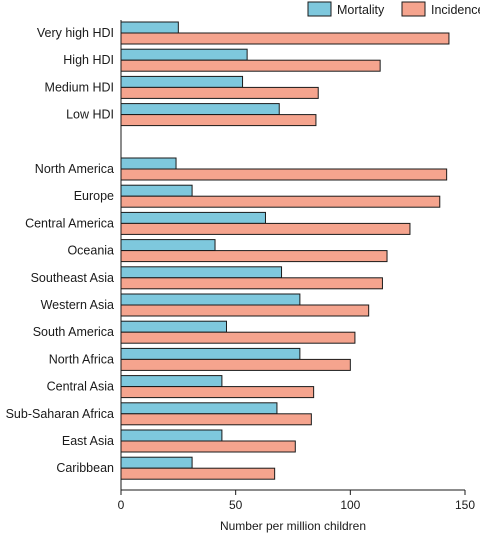 Image resolution: width=480 pixels, height=539 pixels. What do you see at coordinates (350, 505) in the screenshot?
I see `x-tick-label: 100` at bounding box center [350, 505].